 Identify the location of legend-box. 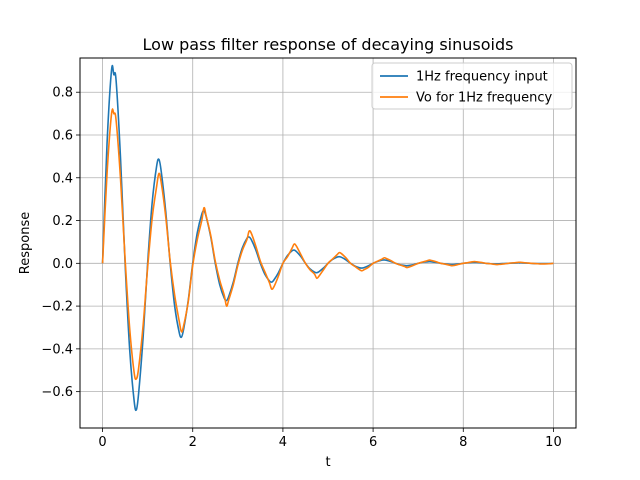
(472, 86).